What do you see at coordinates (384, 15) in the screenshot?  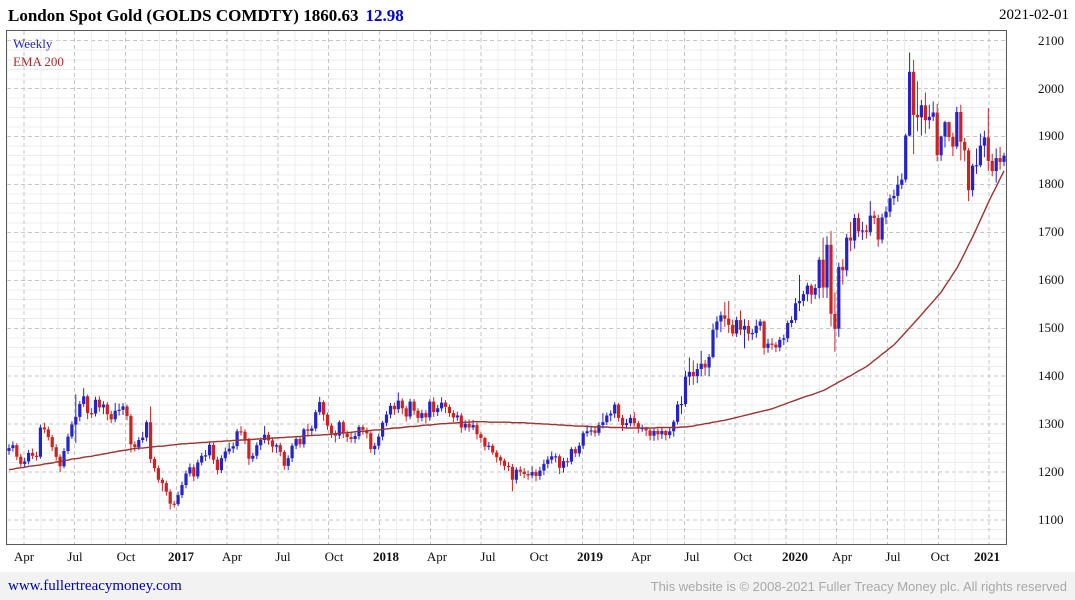 I see `price-change: 12.98` at bounding box center [384, 15].